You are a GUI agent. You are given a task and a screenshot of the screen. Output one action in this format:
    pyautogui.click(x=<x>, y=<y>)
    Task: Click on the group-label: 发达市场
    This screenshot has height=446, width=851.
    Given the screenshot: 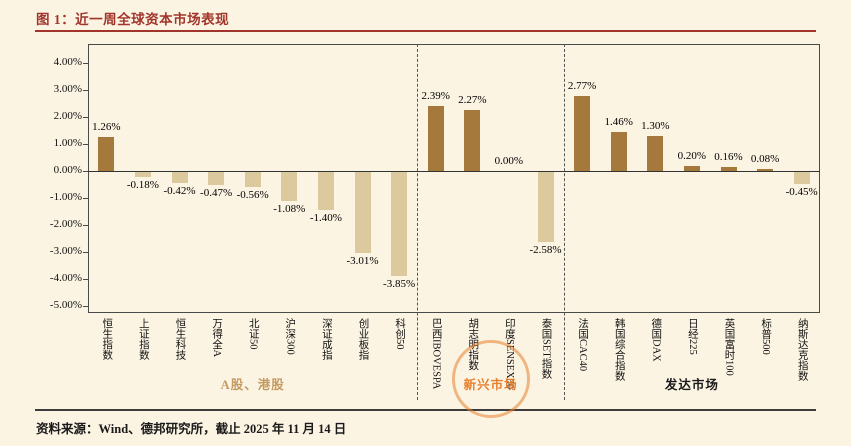 What is the action you would take?
    pyautogui.click(x=691, y=385)
    